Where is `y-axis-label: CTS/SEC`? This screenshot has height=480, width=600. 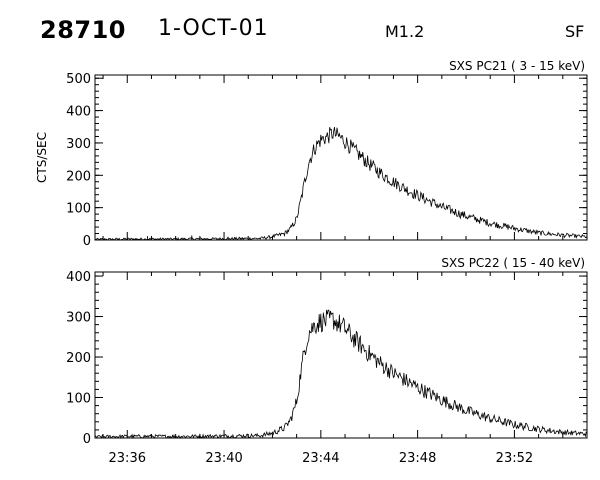 y-axis-label: CTS/SEC is located at coordinates (42, 157).